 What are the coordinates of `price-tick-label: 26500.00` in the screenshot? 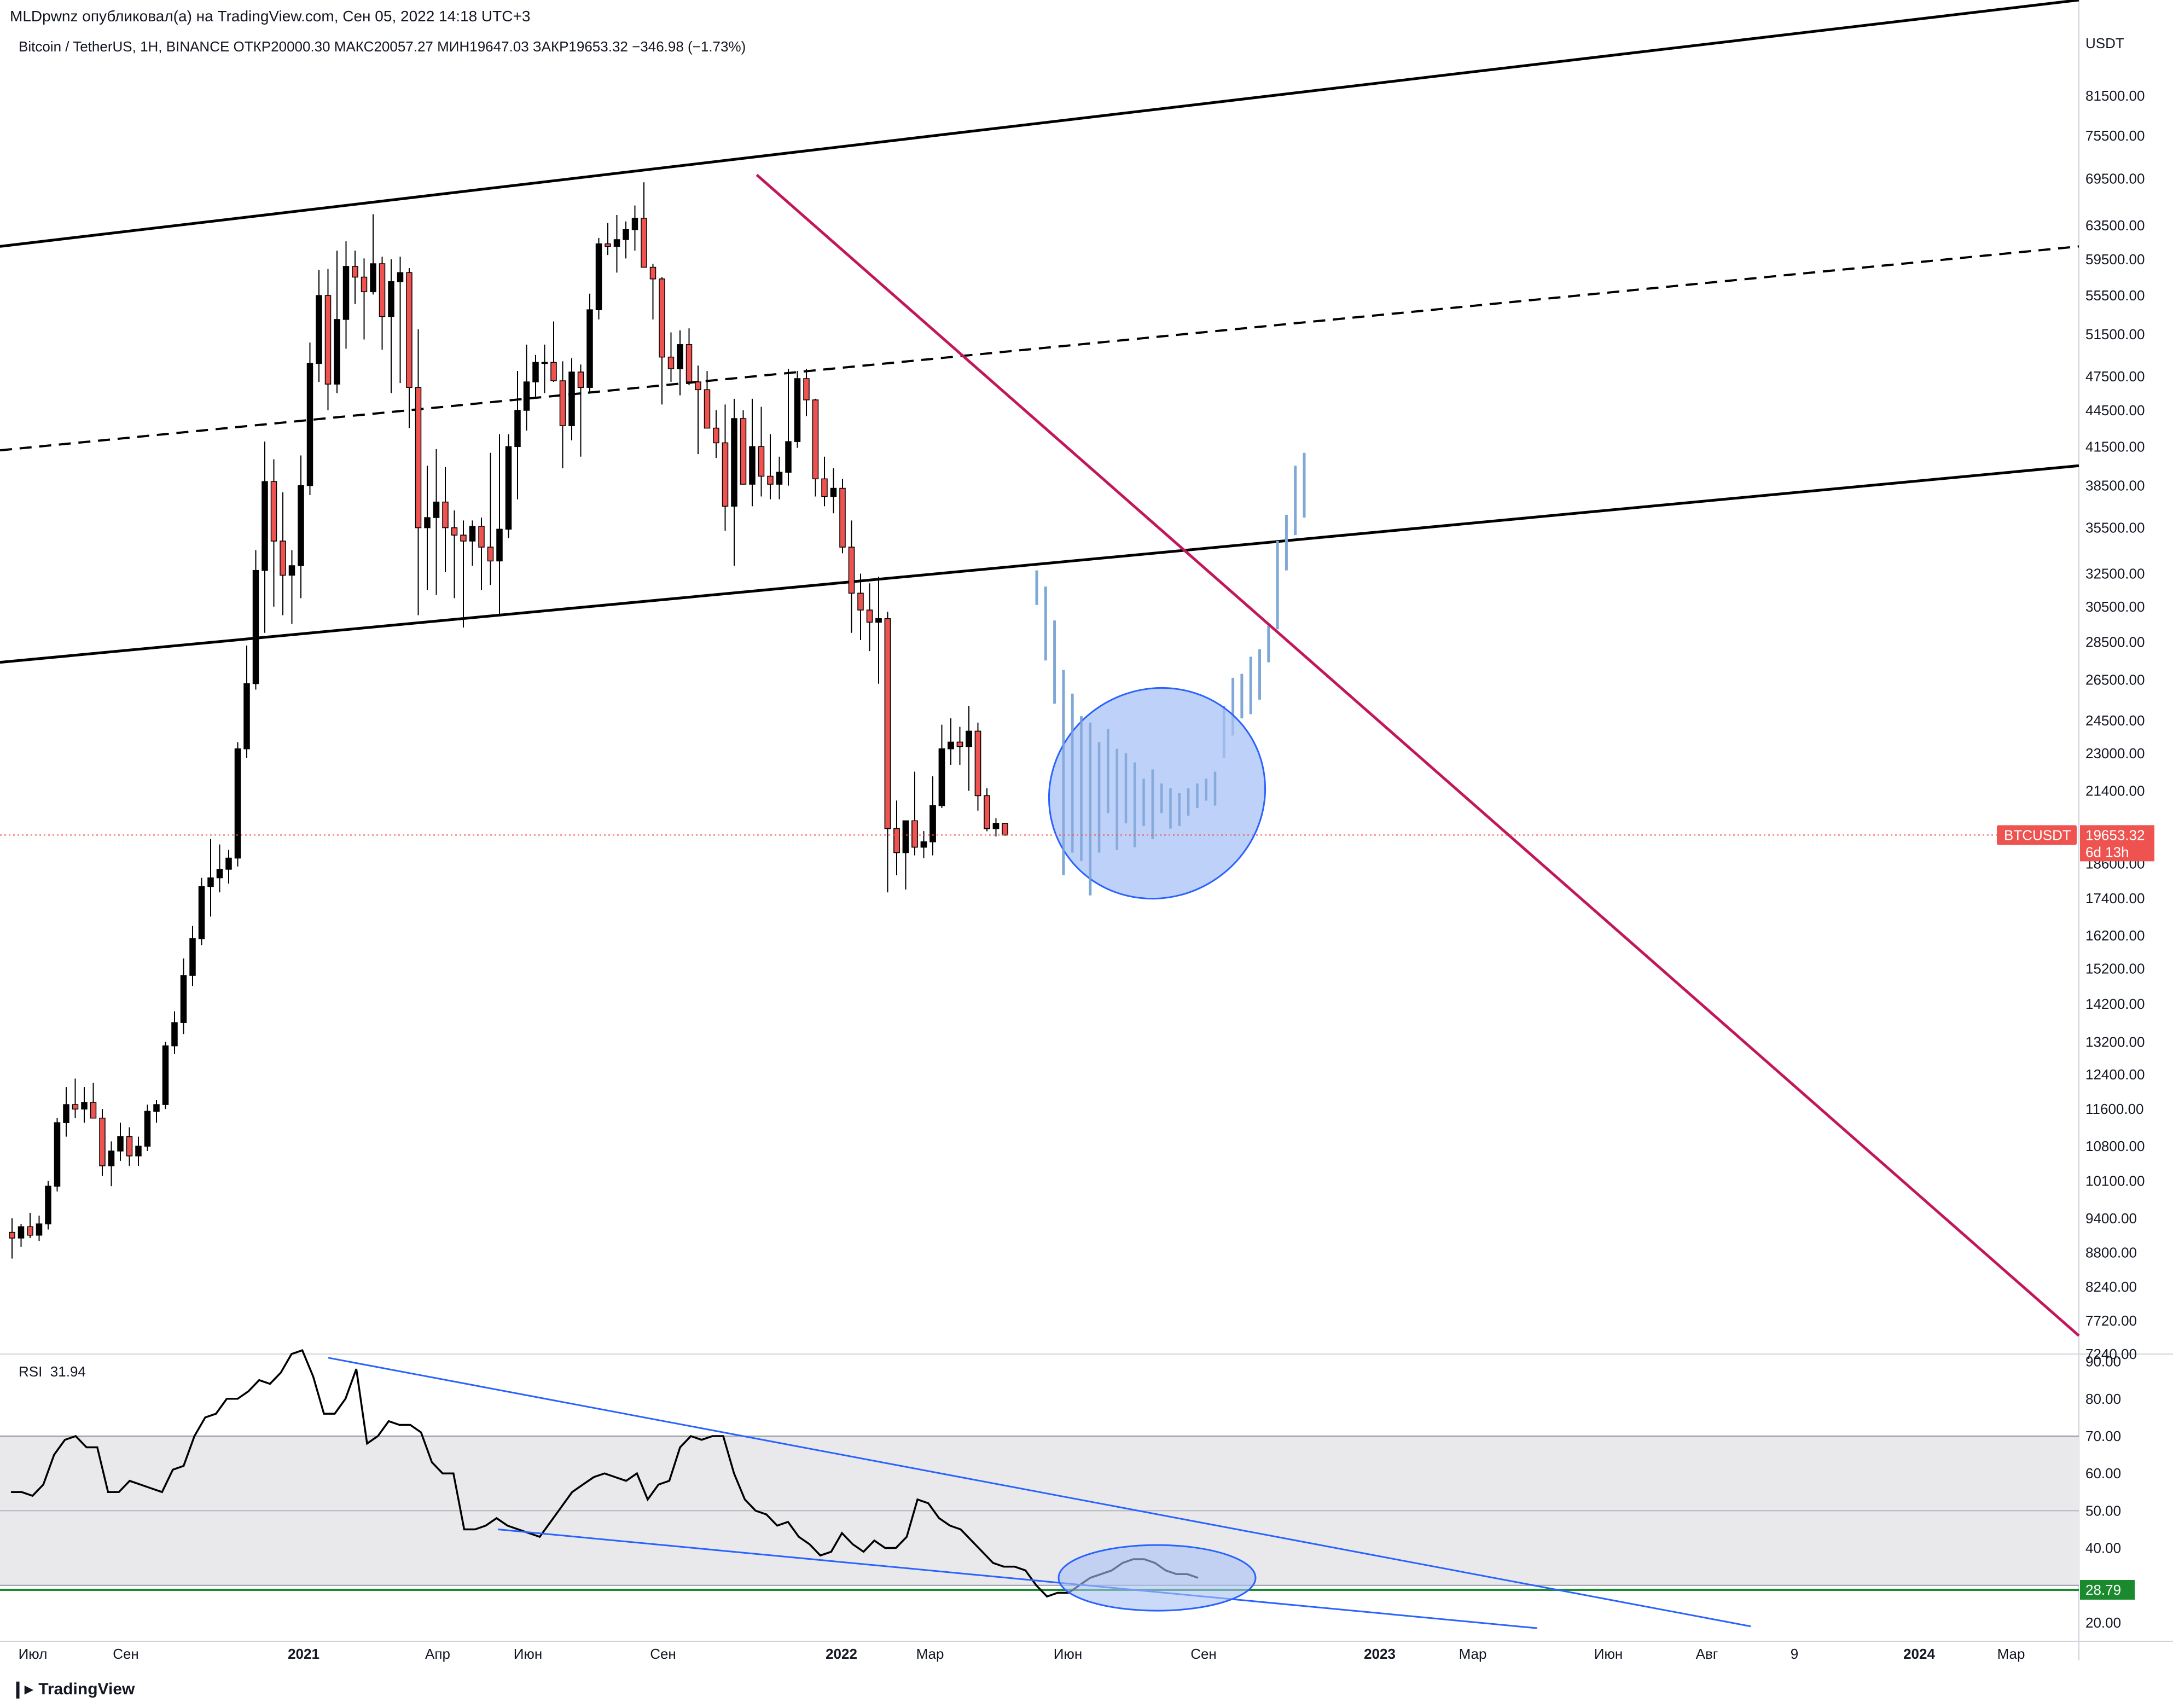 It's located at (2115, 679).